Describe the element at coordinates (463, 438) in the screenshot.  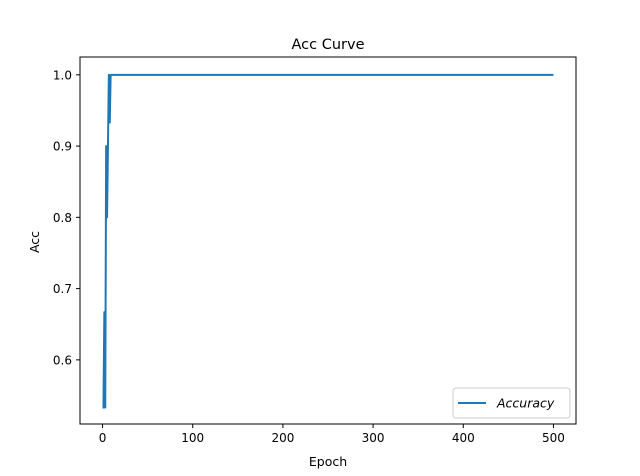
I see `x-tick-label: 400` at that location.